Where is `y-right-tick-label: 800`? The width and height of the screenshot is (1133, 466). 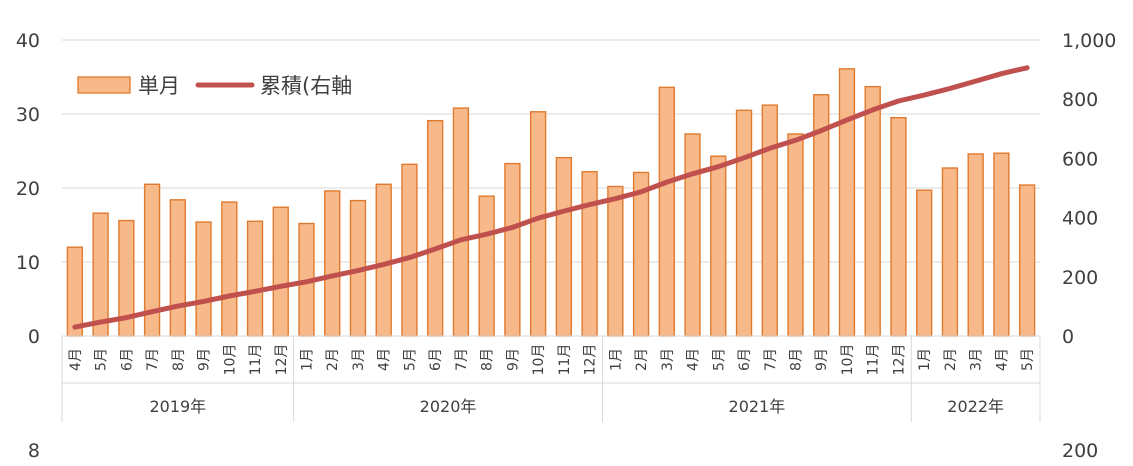
y-right-tick-label: 800 is located at coordinates (1080, 100).